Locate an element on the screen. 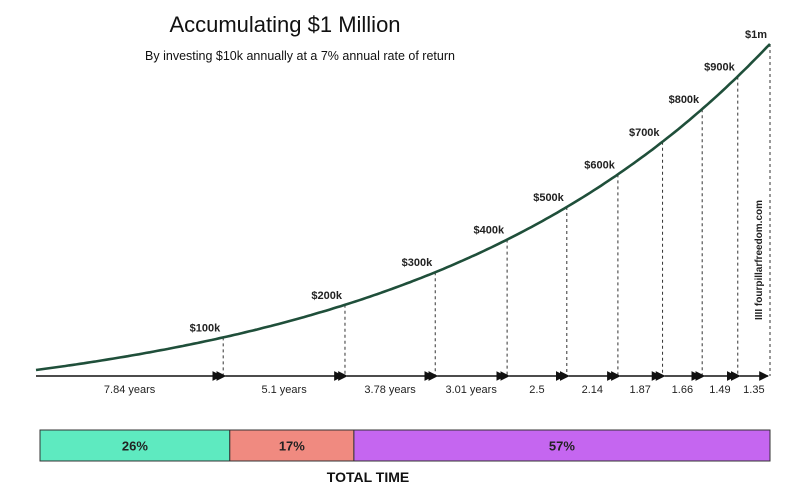 This screenshot has width=800, height=495. total-time-label: TOTAL TIME is located at coordinates (368, 477).